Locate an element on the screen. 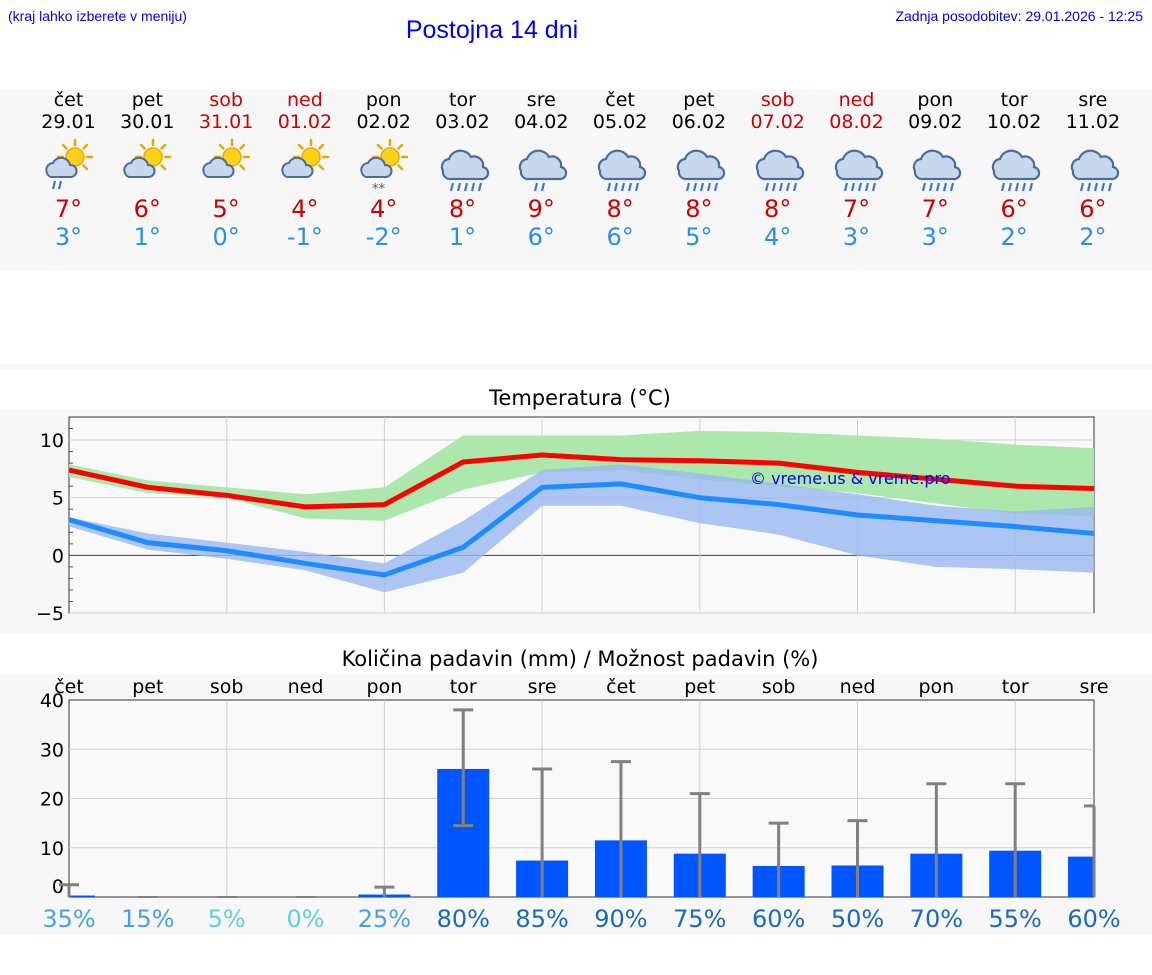  day-column: ned 01.02 4° -1° is located at coordinates (304, 170).